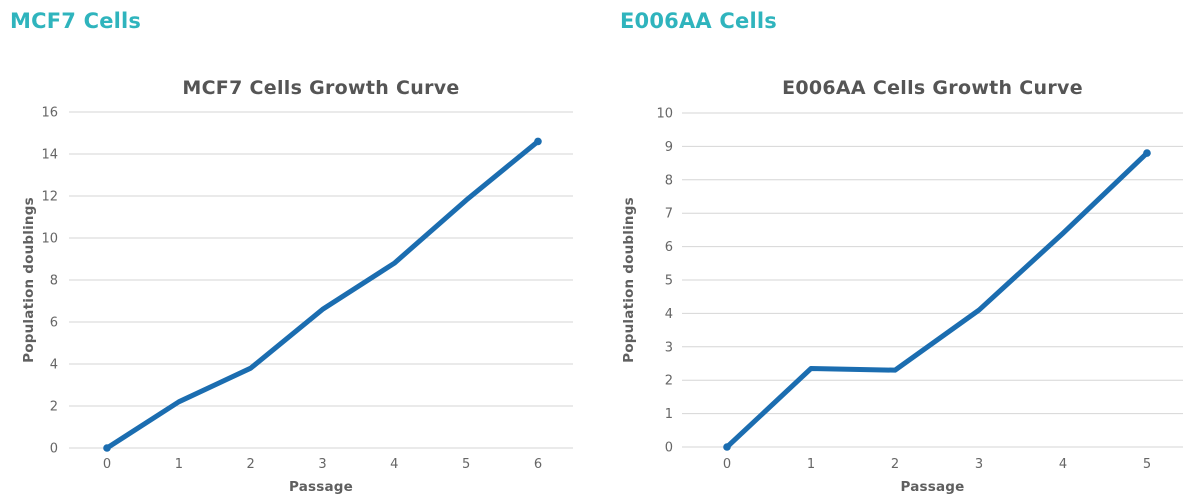 The width and height of the screenshot is (1200, 498). I want to click on x-tick-label: 6, so click(538, 464).